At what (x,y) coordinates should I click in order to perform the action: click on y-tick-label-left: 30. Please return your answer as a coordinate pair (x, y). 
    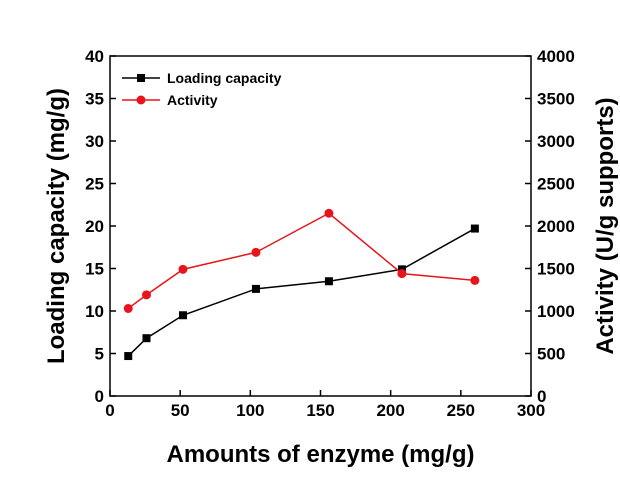
    Looking at the image, I should click on (94, 141).